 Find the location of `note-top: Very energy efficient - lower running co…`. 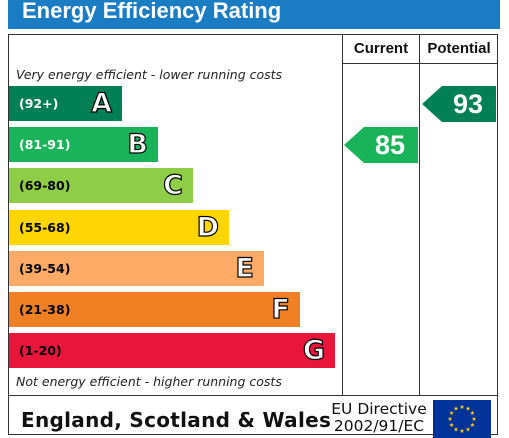

note-top: Very energy efficient - lower running co… is located at coordinates (149, 74).